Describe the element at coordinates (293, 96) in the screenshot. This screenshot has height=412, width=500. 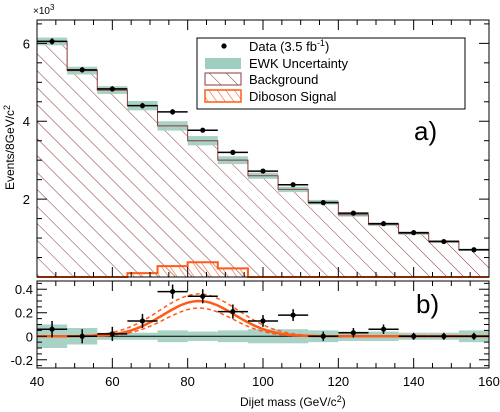
I see `svg-text: Diboson Signal` at that location.